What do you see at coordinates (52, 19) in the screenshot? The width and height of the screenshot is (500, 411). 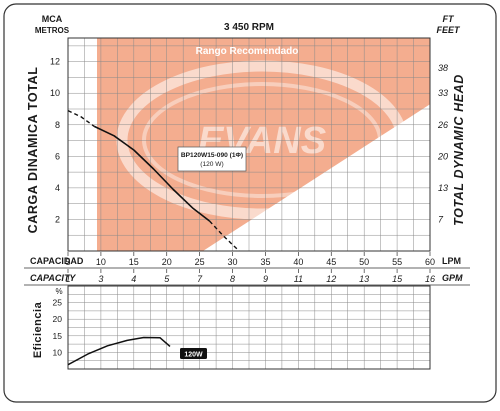 I see `left-unit-mca: MCA` at bounding box center [52, 19].